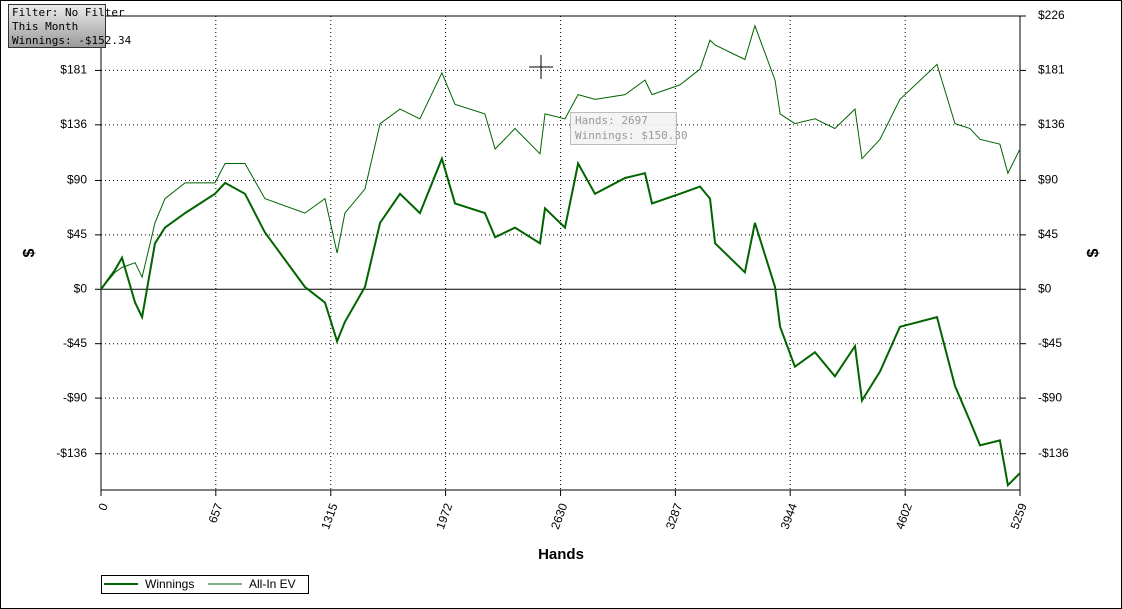 This screenshot has height=609, width=1122. Describe the element at coordinates (631, 135) in the screenshot. I see `tooltip-line: Winnings: $150.30` at that location.